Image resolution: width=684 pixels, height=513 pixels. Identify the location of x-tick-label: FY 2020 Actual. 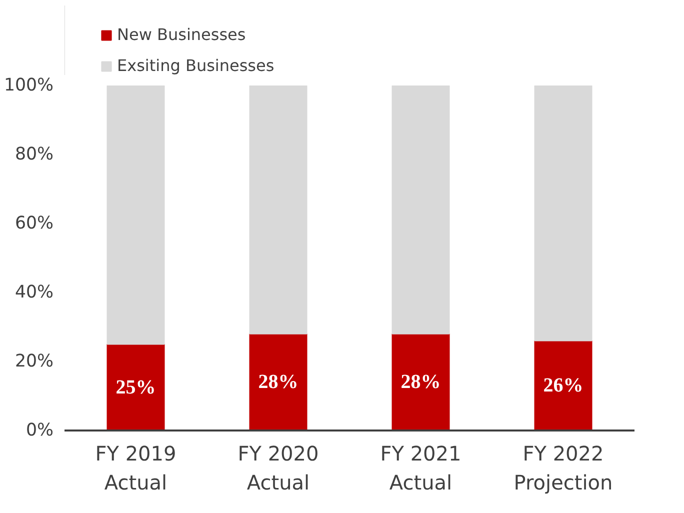
(278, 468).